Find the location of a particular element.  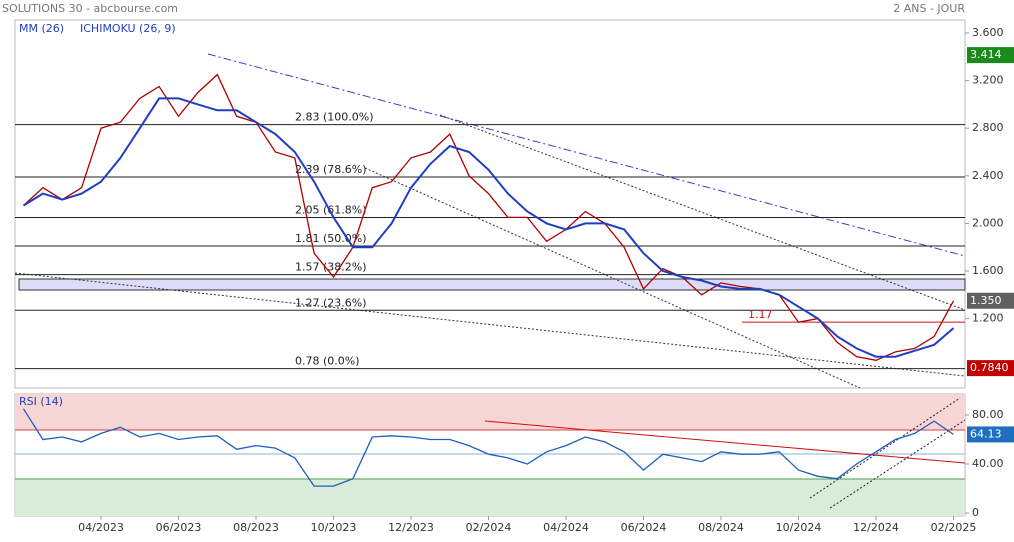

price-marker-label: 0.7840 is located at coordinates (989, 367).